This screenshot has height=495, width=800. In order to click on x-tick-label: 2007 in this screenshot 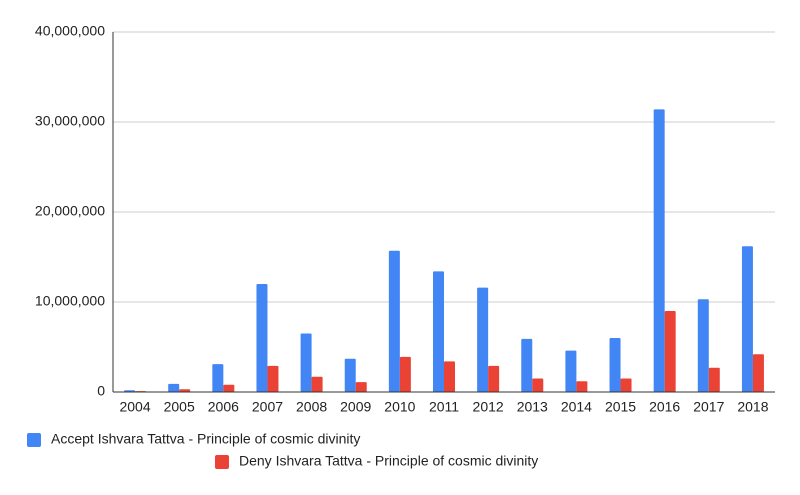, I will do `click(267, 407)`.